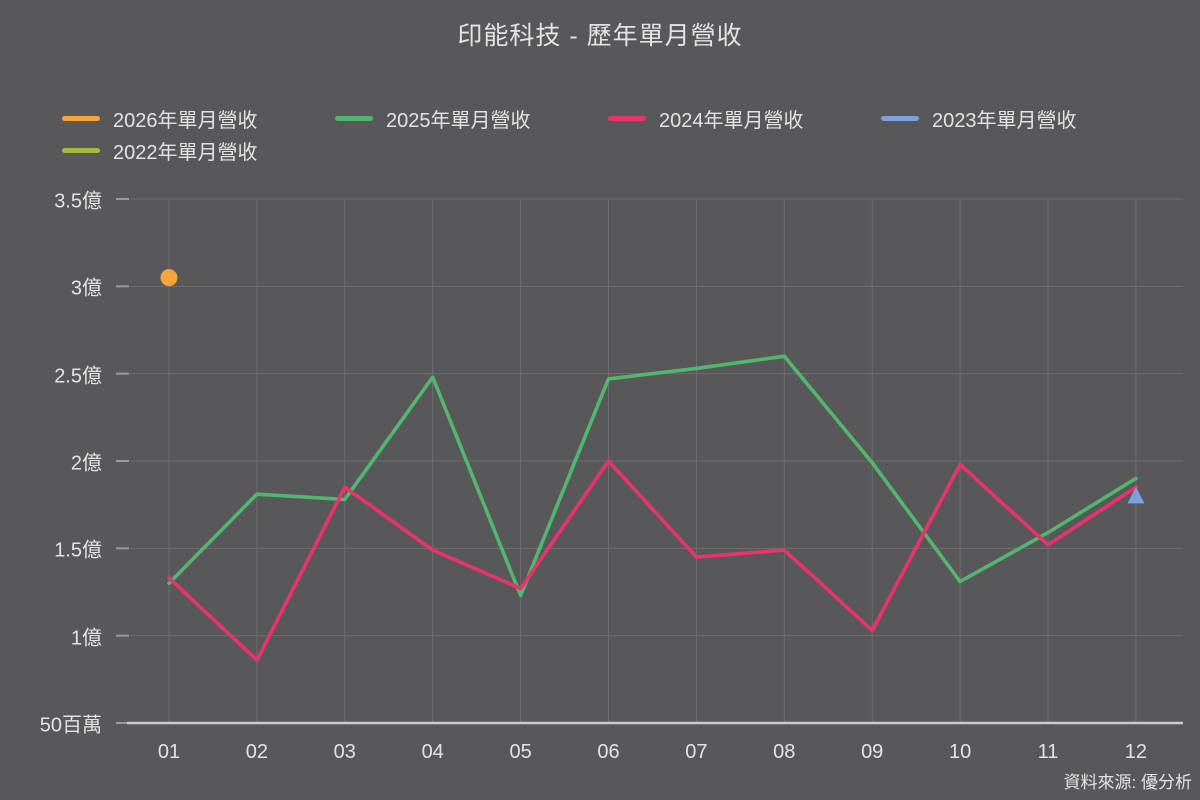  What do you see at coordinates (1136, 495) in the screenshot?
I see `marker-triangle-2023` at bounding box center [1136, 495].